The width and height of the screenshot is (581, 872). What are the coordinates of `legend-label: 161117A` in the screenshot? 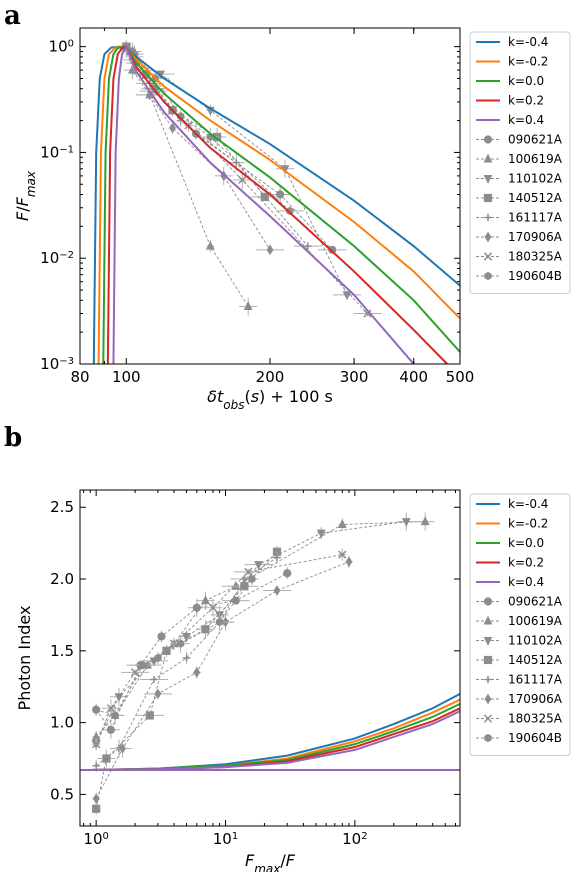 It's located at (535, 680).